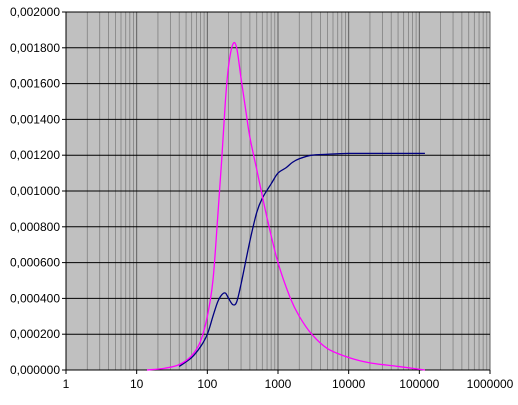 The image size is (518, 405). What do you see at coordinates (35, 119) in the screenshot?
I see `y-tick-label: 0,001400` at bounding box center [35, 119].